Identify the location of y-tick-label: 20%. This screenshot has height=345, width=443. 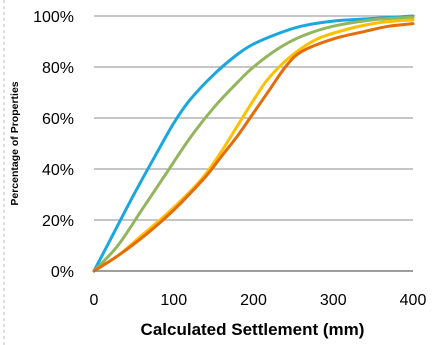
(58, 221).